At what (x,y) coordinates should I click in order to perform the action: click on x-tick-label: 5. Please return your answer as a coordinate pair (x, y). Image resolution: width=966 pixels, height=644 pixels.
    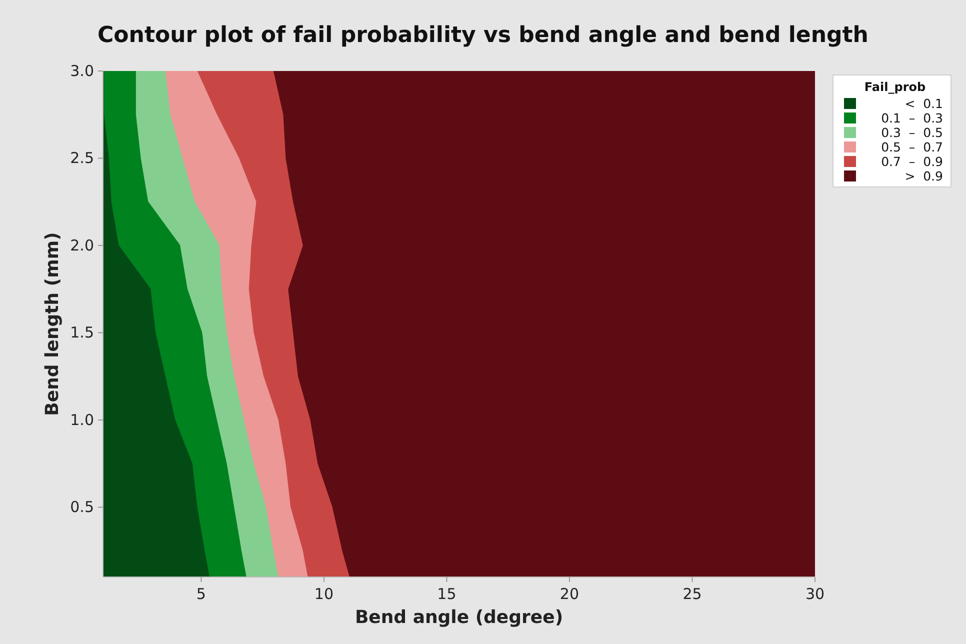
    Looking at the image, I should click on (201, 594).